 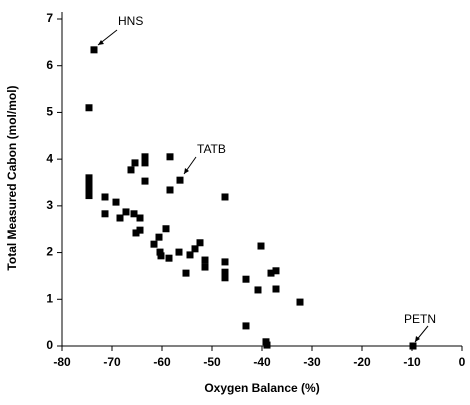 I want to click on y-tick-label: 2, so click(x=49, y=252).